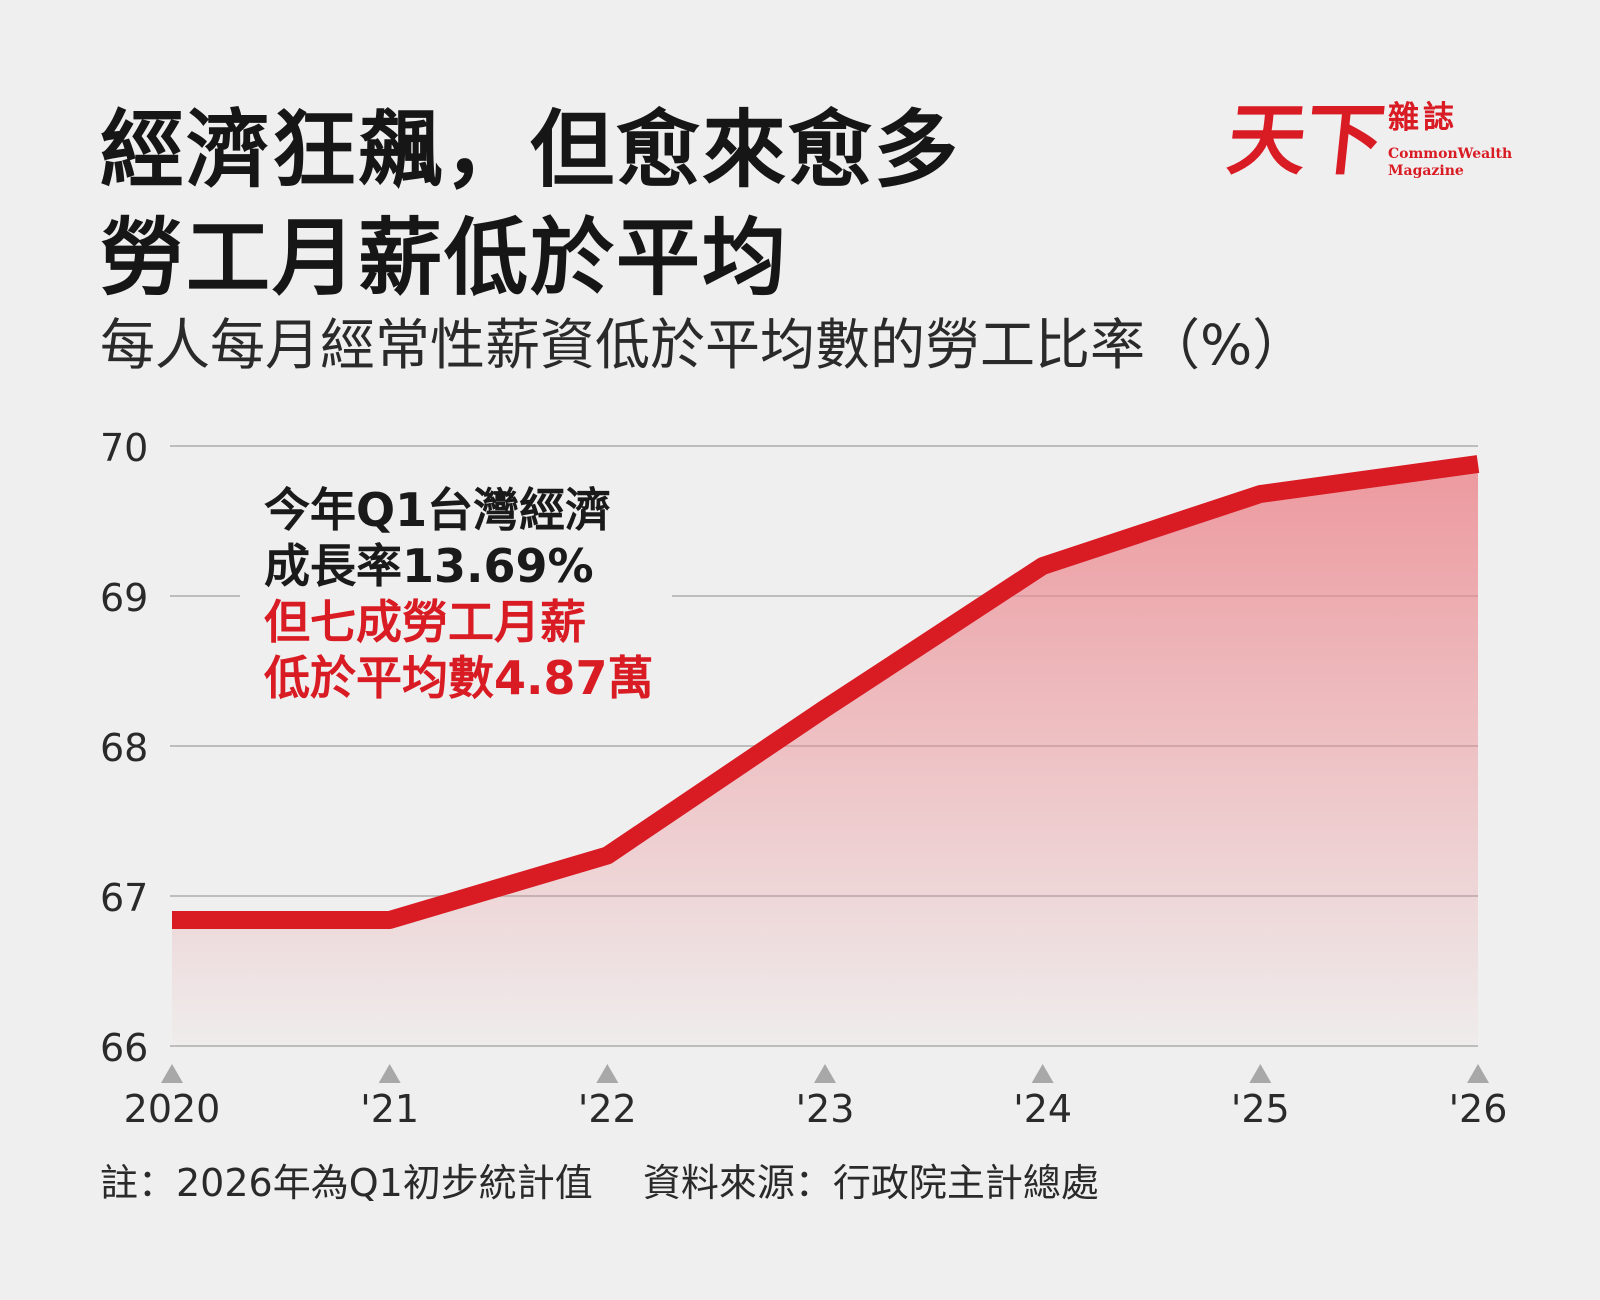  I want to click on annotation-line-3: 但七成勞工月薪, so click(425, 622).